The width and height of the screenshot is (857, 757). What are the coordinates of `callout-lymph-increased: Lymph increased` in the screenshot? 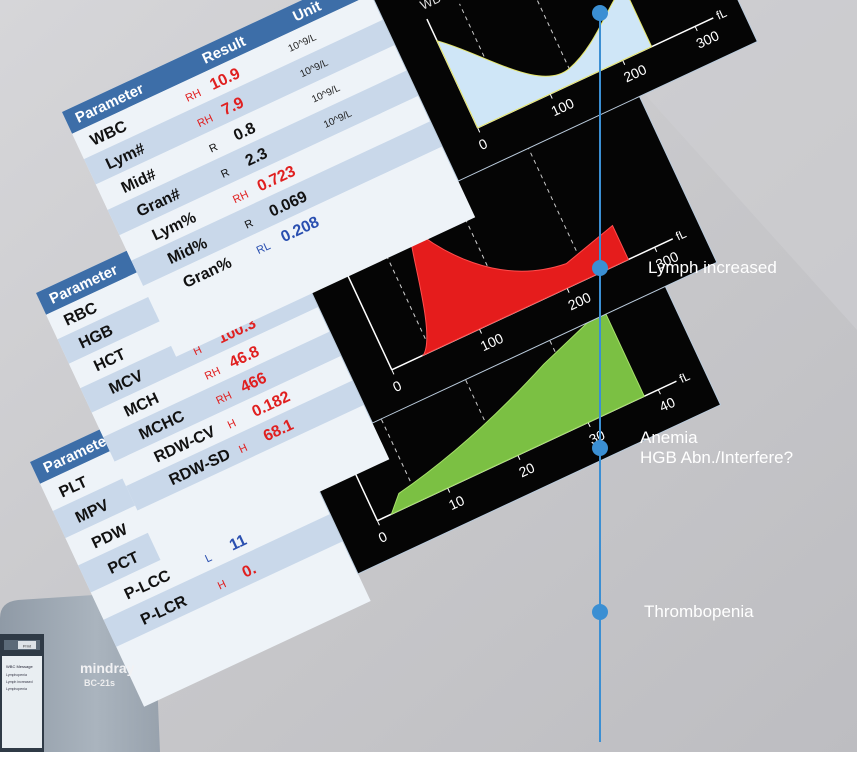 It's located at (712, 267).